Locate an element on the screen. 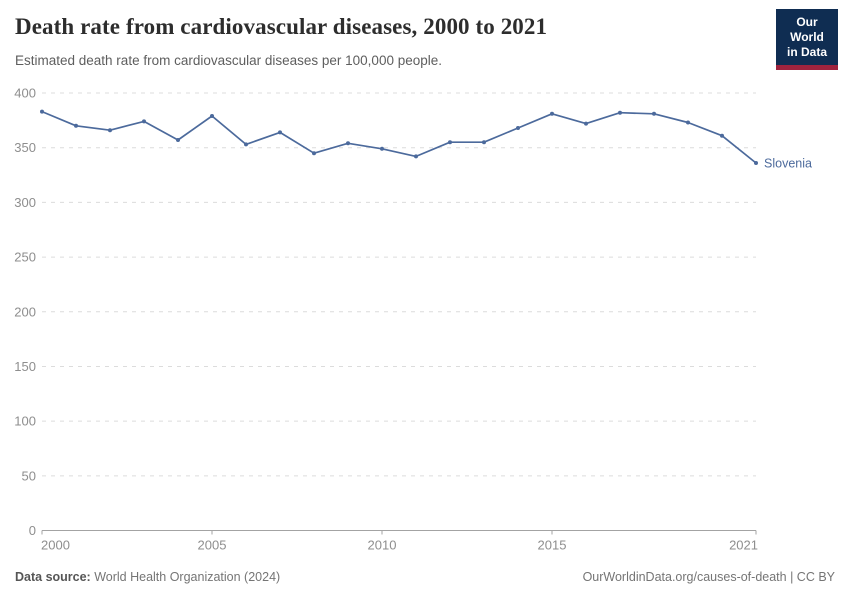 The image size is (850, 600). series-line-slovenia is located at coordinates (399, 137).